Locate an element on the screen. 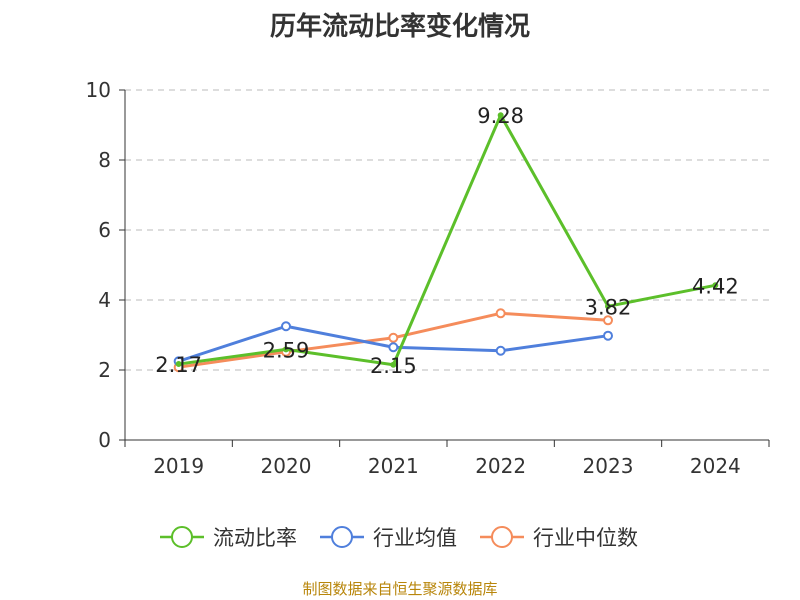  y-tick-label: 6 is located at coordinates (104, 230).